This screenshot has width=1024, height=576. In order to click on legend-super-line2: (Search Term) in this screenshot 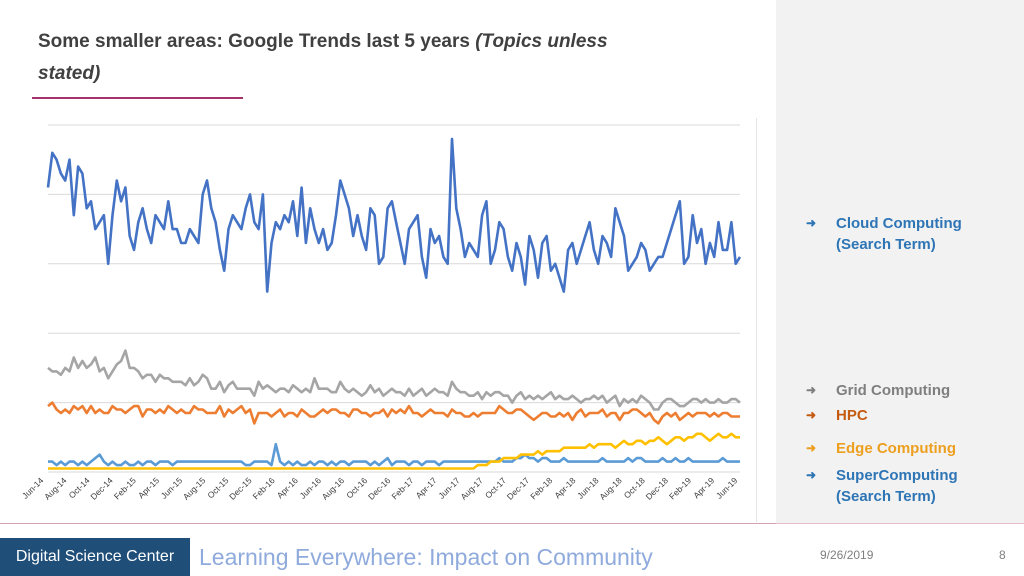, I will do `click(886, 496)`.